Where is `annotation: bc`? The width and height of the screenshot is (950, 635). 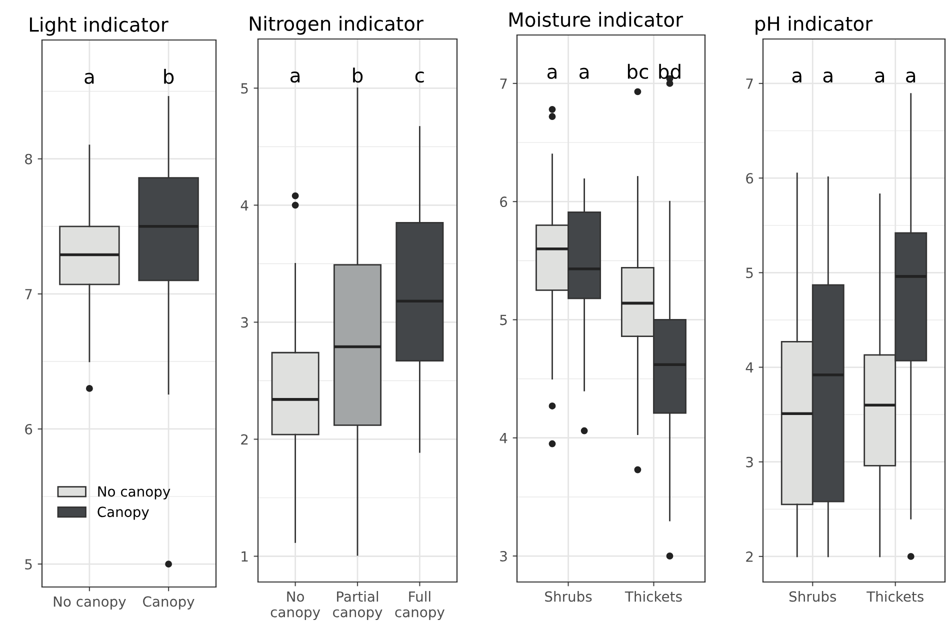 annotation: bc is located at coordinates (638, 71).